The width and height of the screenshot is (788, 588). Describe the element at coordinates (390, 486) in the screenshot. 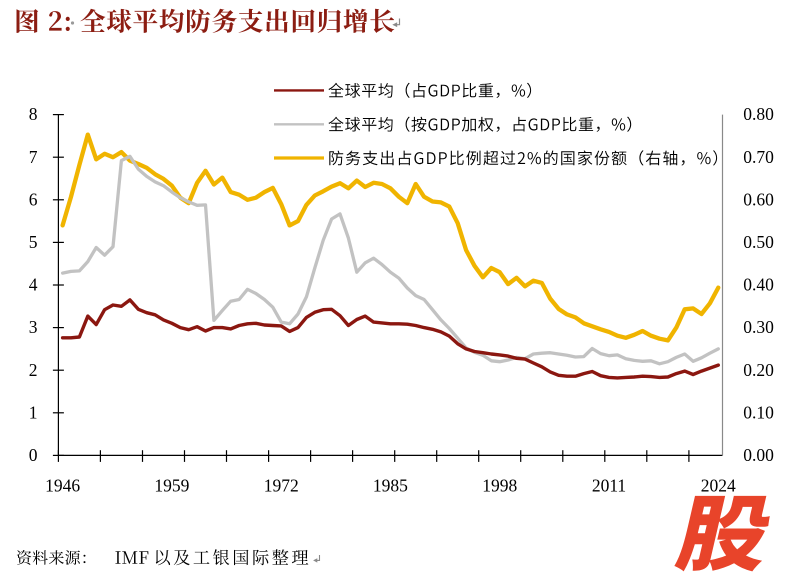

I see `svg-text: 1985` at that location.